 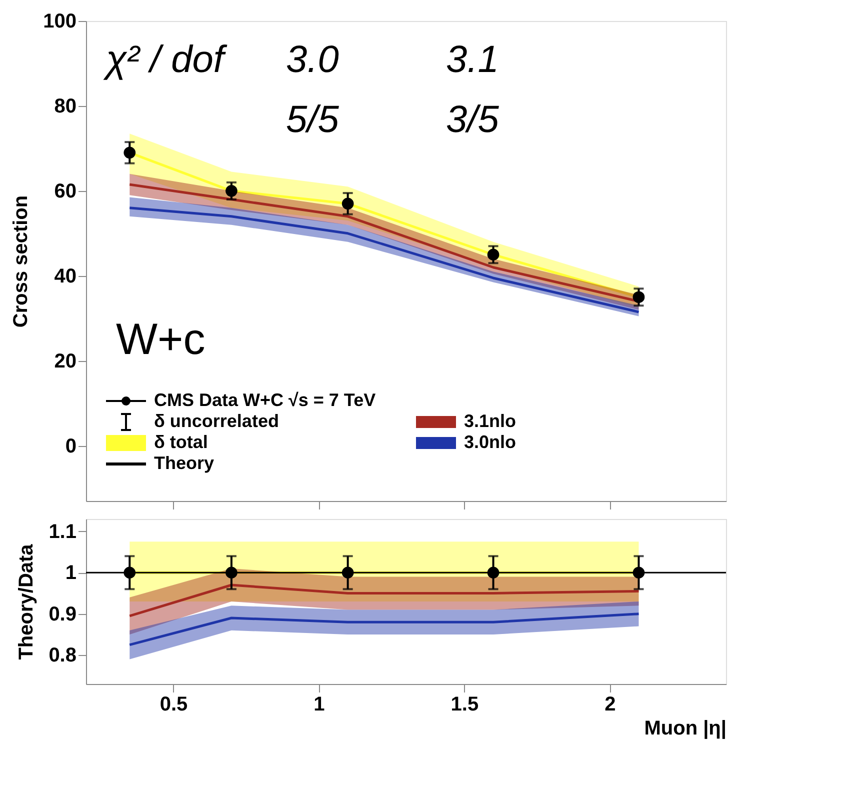 I want to click on y-tick-label: 40, so click(x=65, y=276).